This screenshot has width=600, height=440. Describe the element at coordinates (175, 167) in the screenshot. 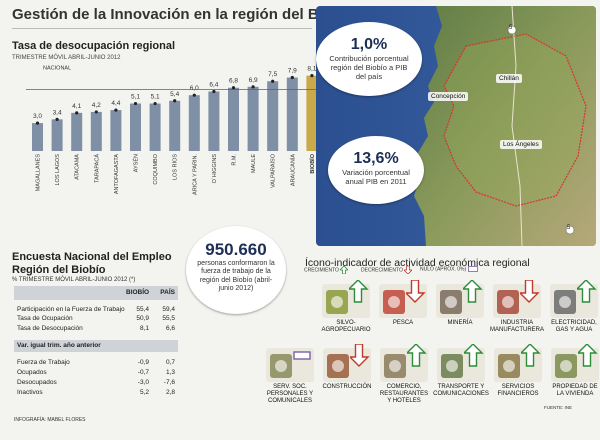

I see `category-label: LOS RÍOS` at that location.